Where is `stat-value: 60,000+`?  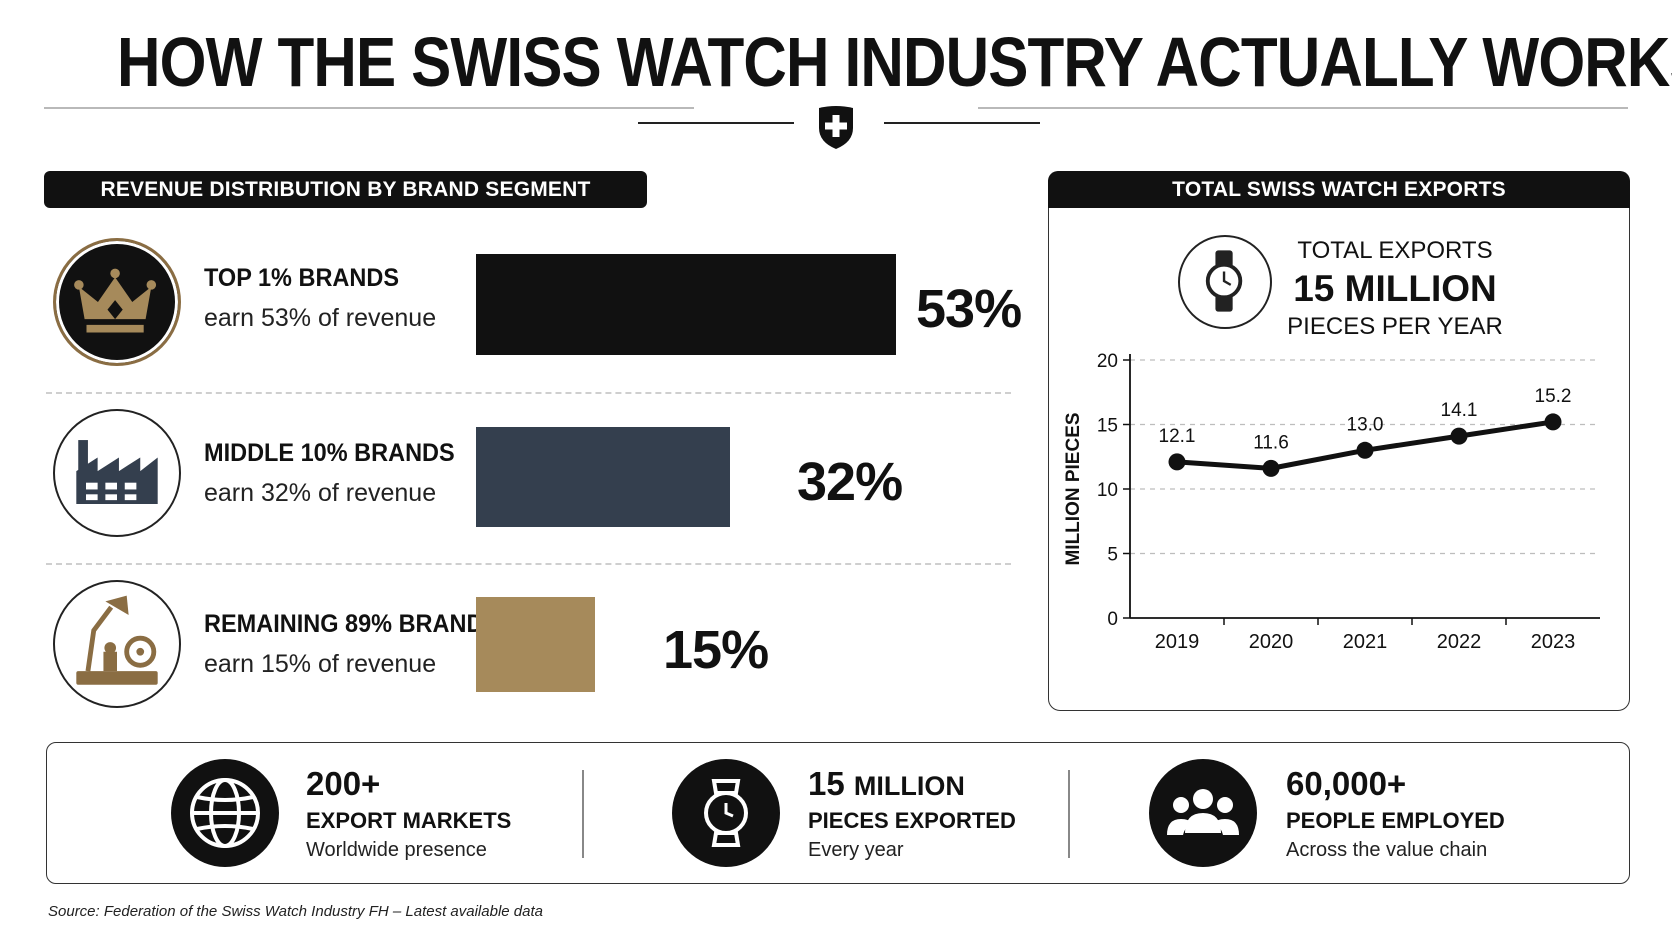 stat-value: 60,000+ is located at coordinates (1346, 784).